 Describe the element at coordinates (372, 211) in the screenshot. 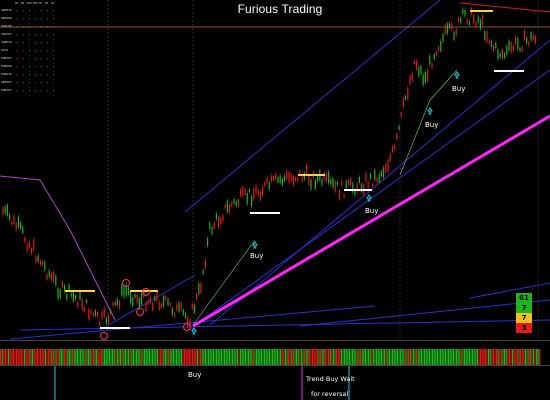

I see `buy-label: Buy` at that location.